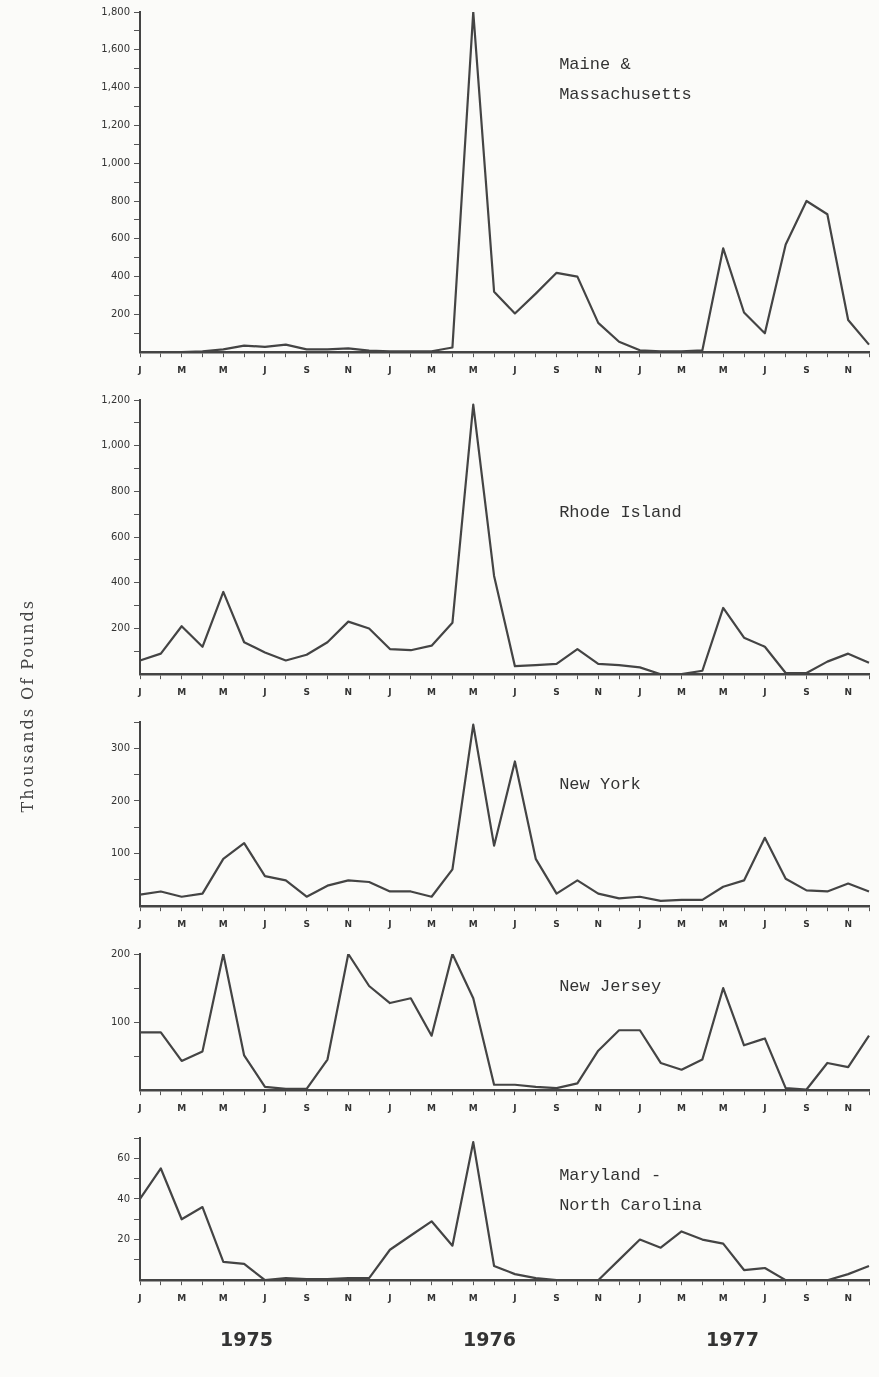  What do you see at coordinates (732, 1339) in the screenshot?
I see `text: 1977` at bounding box center [732, 1339].